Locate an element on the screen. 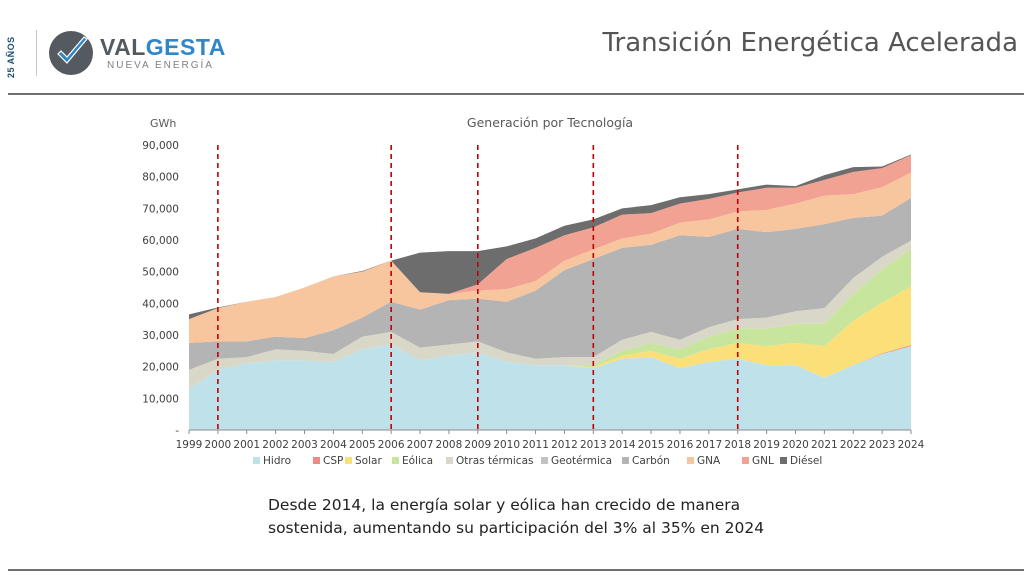 Image resolution: width=1024 pixels, height=576 pixels. legend-label: Otras térmicas is located at coordinates (494, 461).